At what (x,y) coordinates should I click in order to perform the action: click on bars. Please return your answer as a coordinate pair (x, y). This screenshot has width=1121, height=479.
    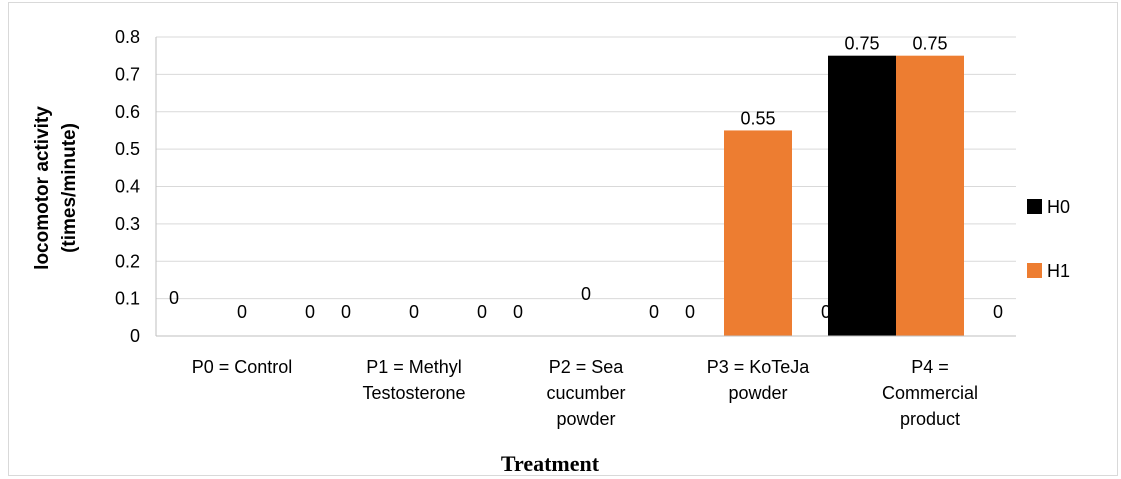
    Looking at the image, I should click on (844, 195).